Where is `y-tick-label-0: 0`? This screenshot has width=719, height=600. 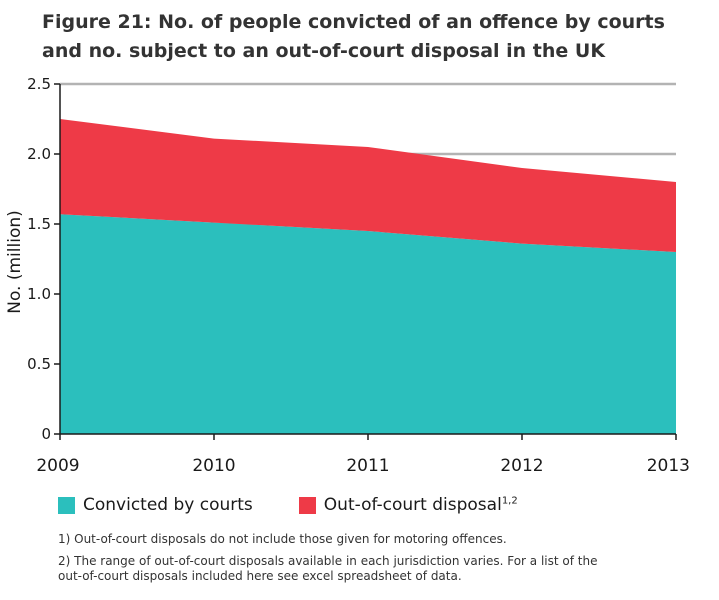 y-tick-label-0: 0 is located at coordinates (46, 434).